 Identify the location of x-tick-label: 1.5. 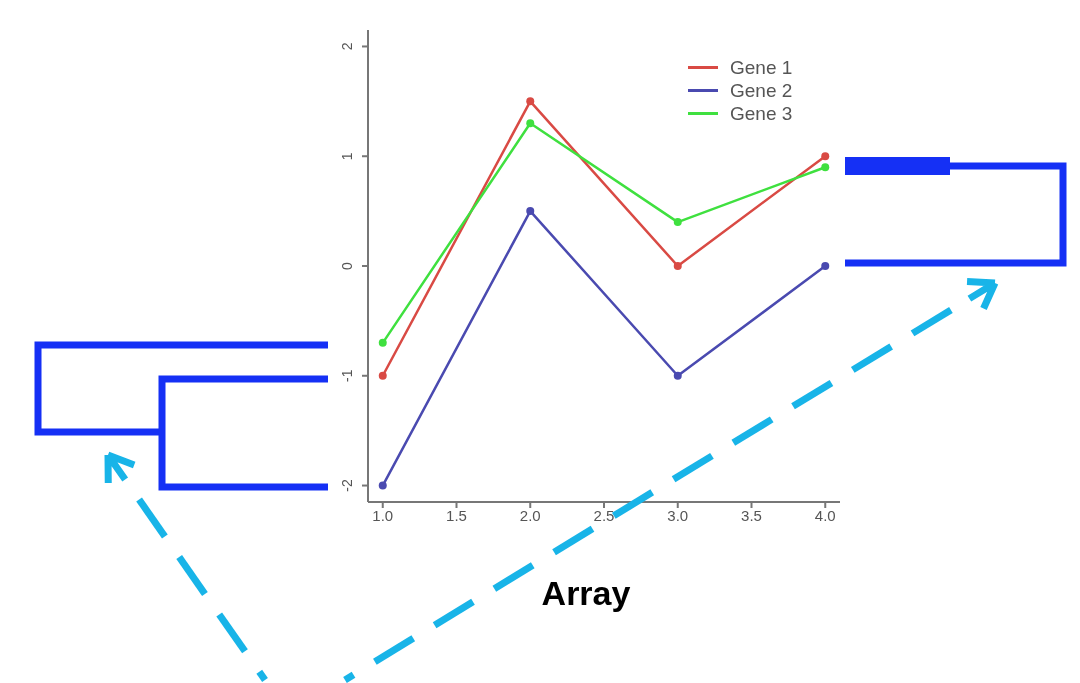
(456, 515).